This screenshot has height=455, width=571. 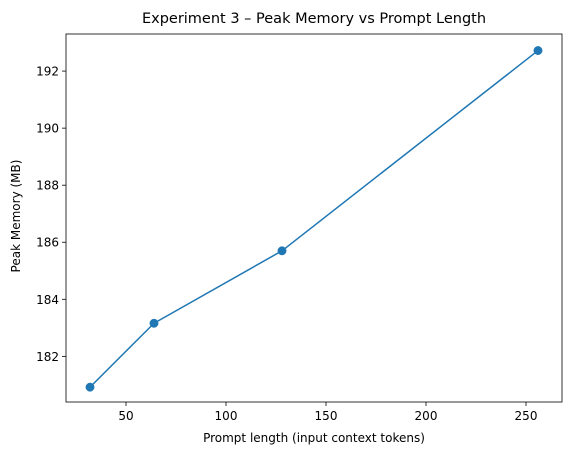 I want to click on x-tick-label: 100, so click(x=226, y=416).